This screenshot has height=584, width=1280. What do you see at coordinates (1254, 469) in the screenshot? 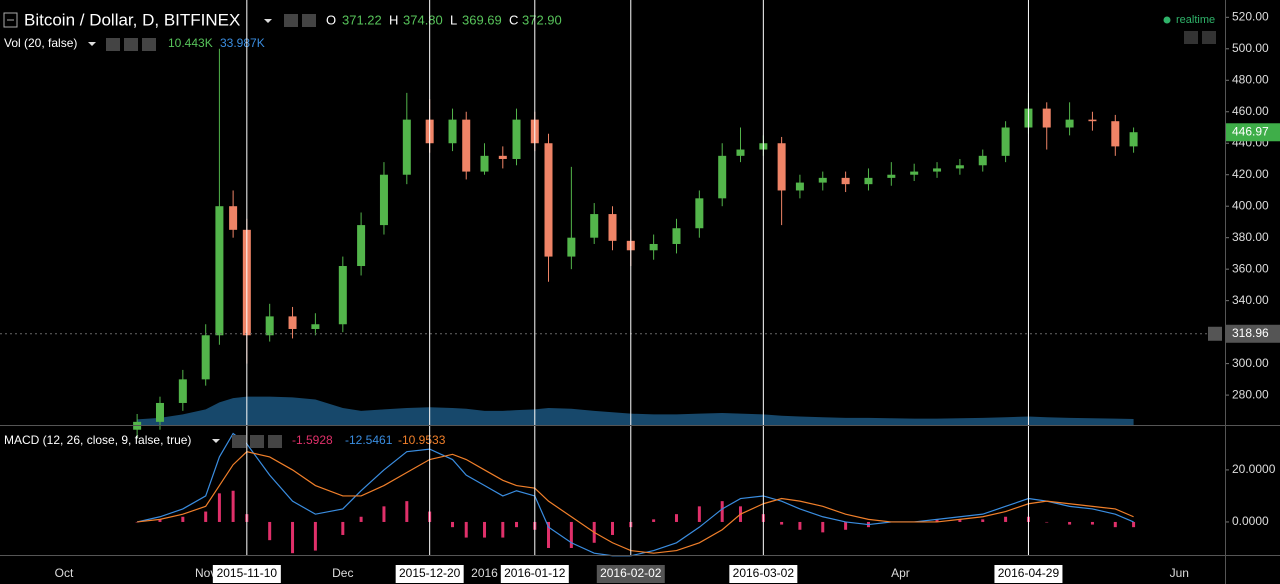
I see `y-tick-label: 20.0000` at bounding box center [1254, 469].